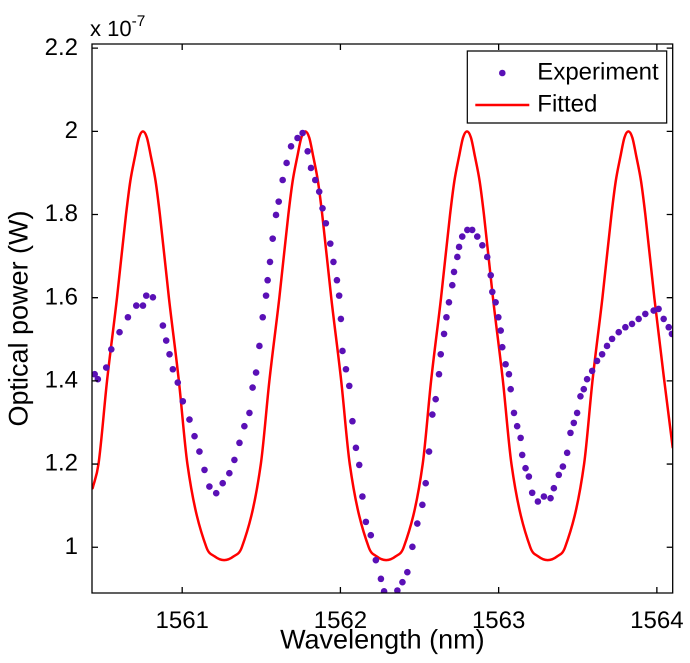 This screenshot has height=663, width=690. Describe the element at coordinates (567, 104) in the screenshot. I see `legend-label: Fitted` at that location.